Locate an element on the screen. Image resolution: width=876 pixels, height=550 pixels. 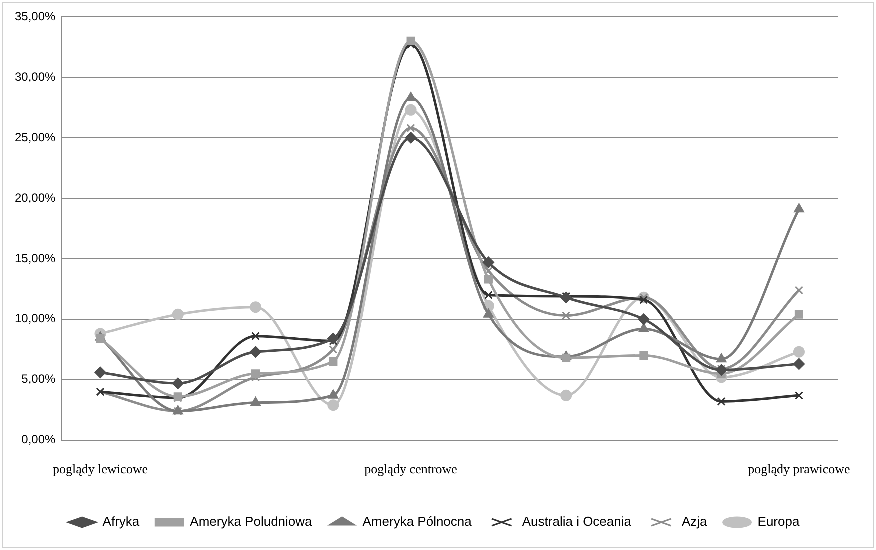
y-tick-label: 30,00% is located at coordinates (35, 77).